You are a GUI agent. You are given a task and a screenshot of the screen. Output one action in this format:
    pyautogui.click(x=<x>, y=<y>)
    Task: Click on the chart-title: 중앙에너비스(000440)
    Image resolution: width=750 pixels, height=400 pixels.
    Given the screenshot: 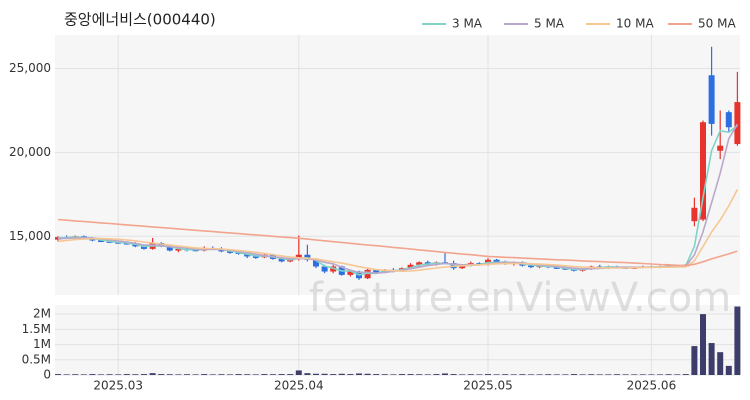 What is the action you would take?
    pyautogui.click(x=140, y=20)
    